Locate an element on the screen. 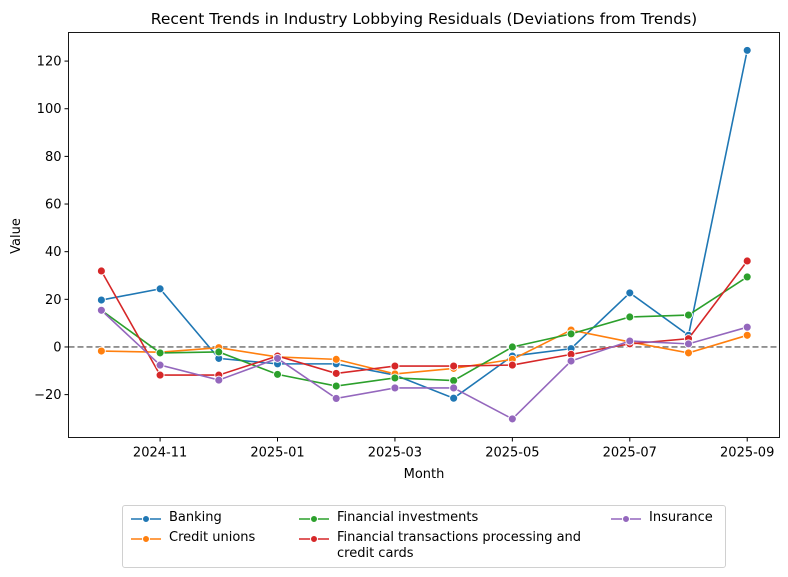 The width and height of the screenshot is (788, 577). legend-item-insurance: Insurance is located at coordinates (662, 517).